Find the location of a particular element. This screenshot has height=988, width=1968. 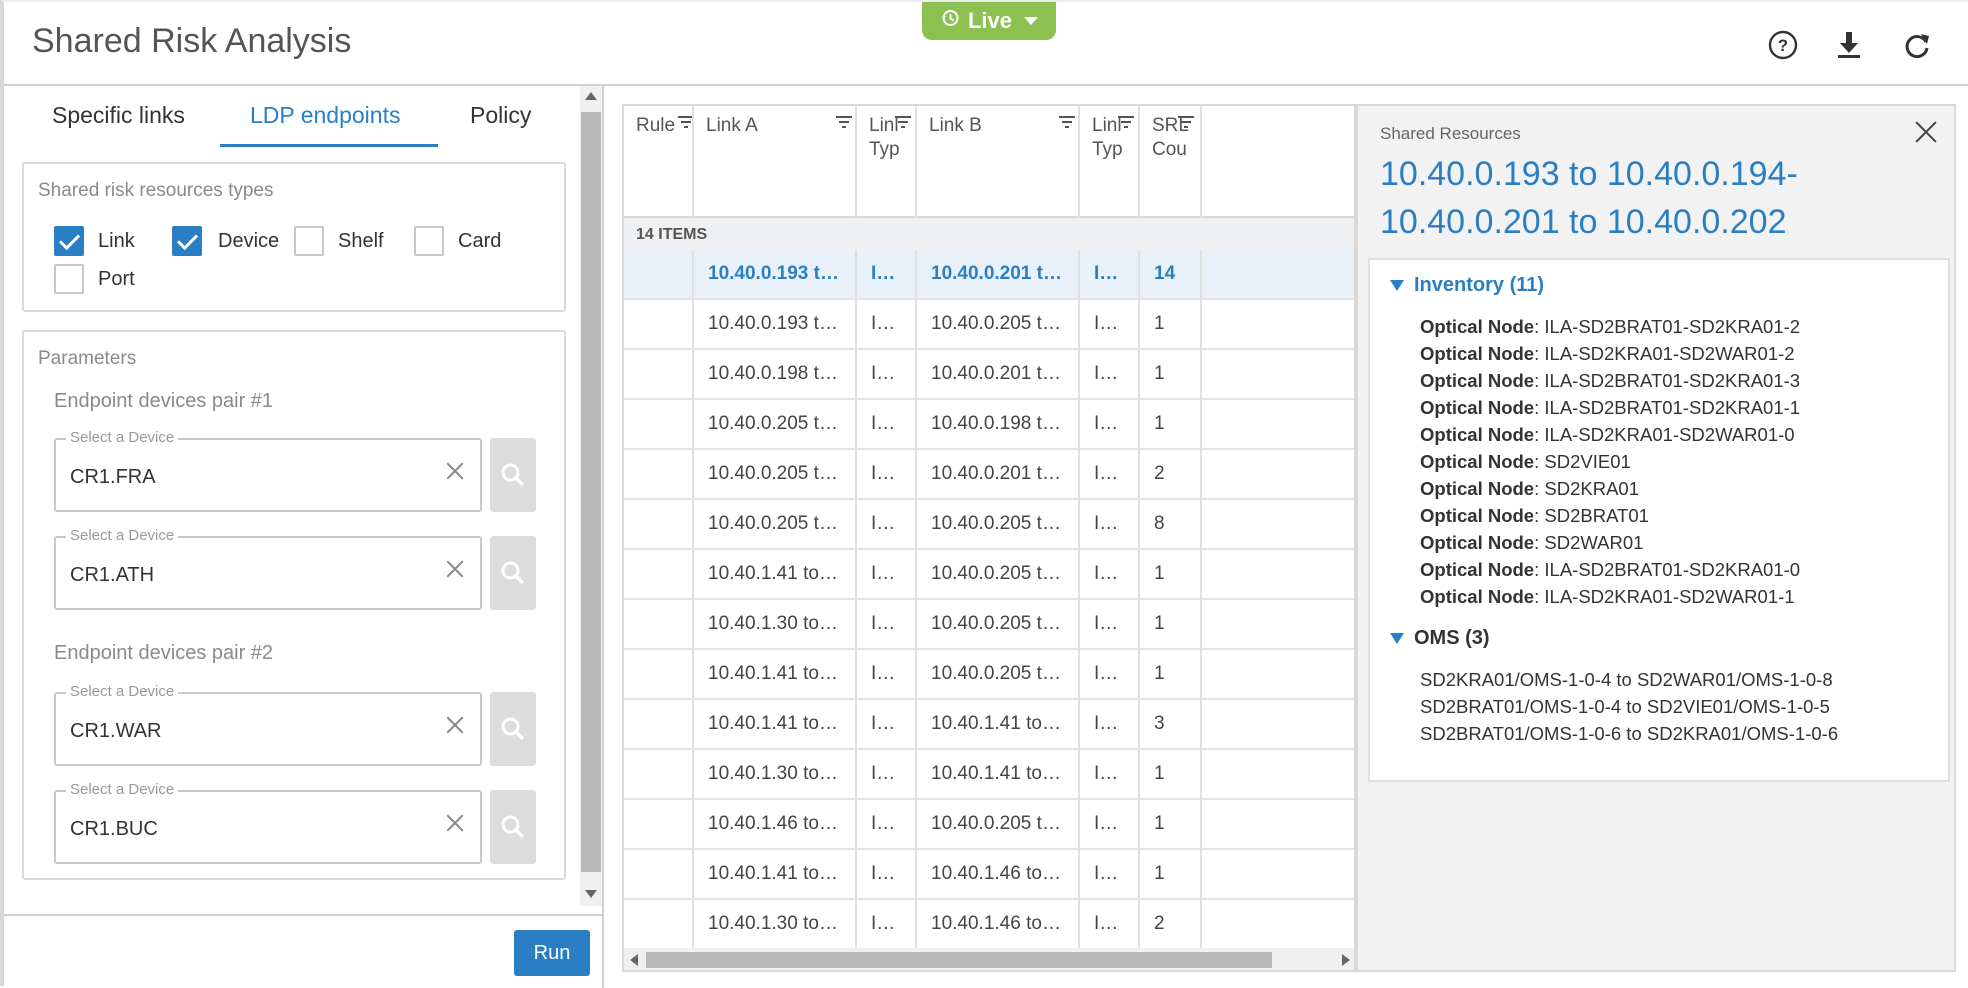

scroll-down-arrow is located at coordinates (591, 894).